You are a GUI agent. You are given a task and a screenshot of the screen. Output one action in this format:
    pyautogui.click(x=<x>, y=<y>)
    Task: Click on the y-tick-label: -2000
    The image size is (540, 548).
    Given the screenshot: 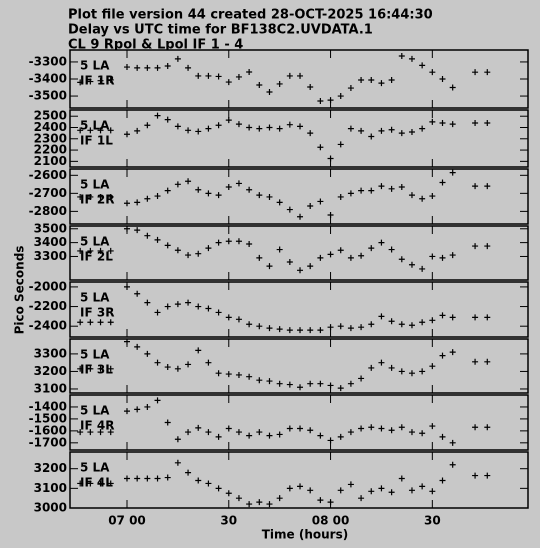 What is the action you would take?
    pyautogui.click(x=48, y=286)
    